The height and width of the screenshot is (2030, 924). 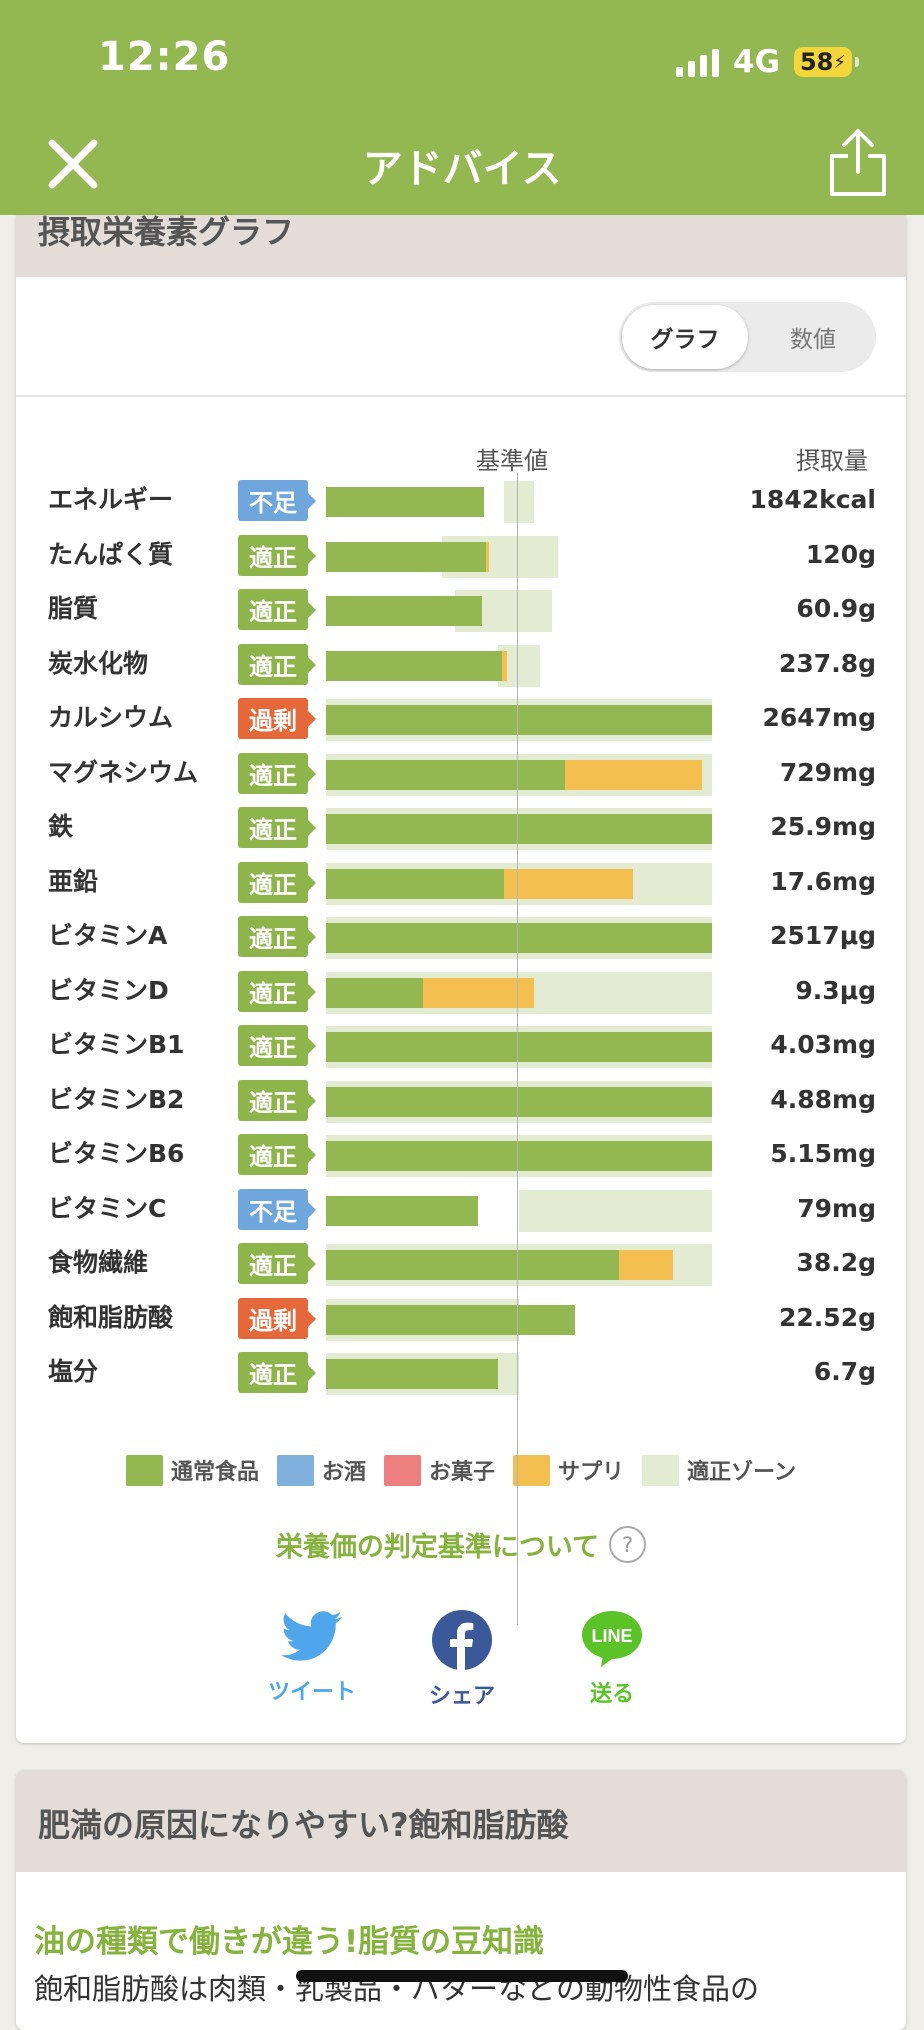 I want to click on nutrient-row: ビタミンC 不足 79mg, so click(x=461, y=1209).